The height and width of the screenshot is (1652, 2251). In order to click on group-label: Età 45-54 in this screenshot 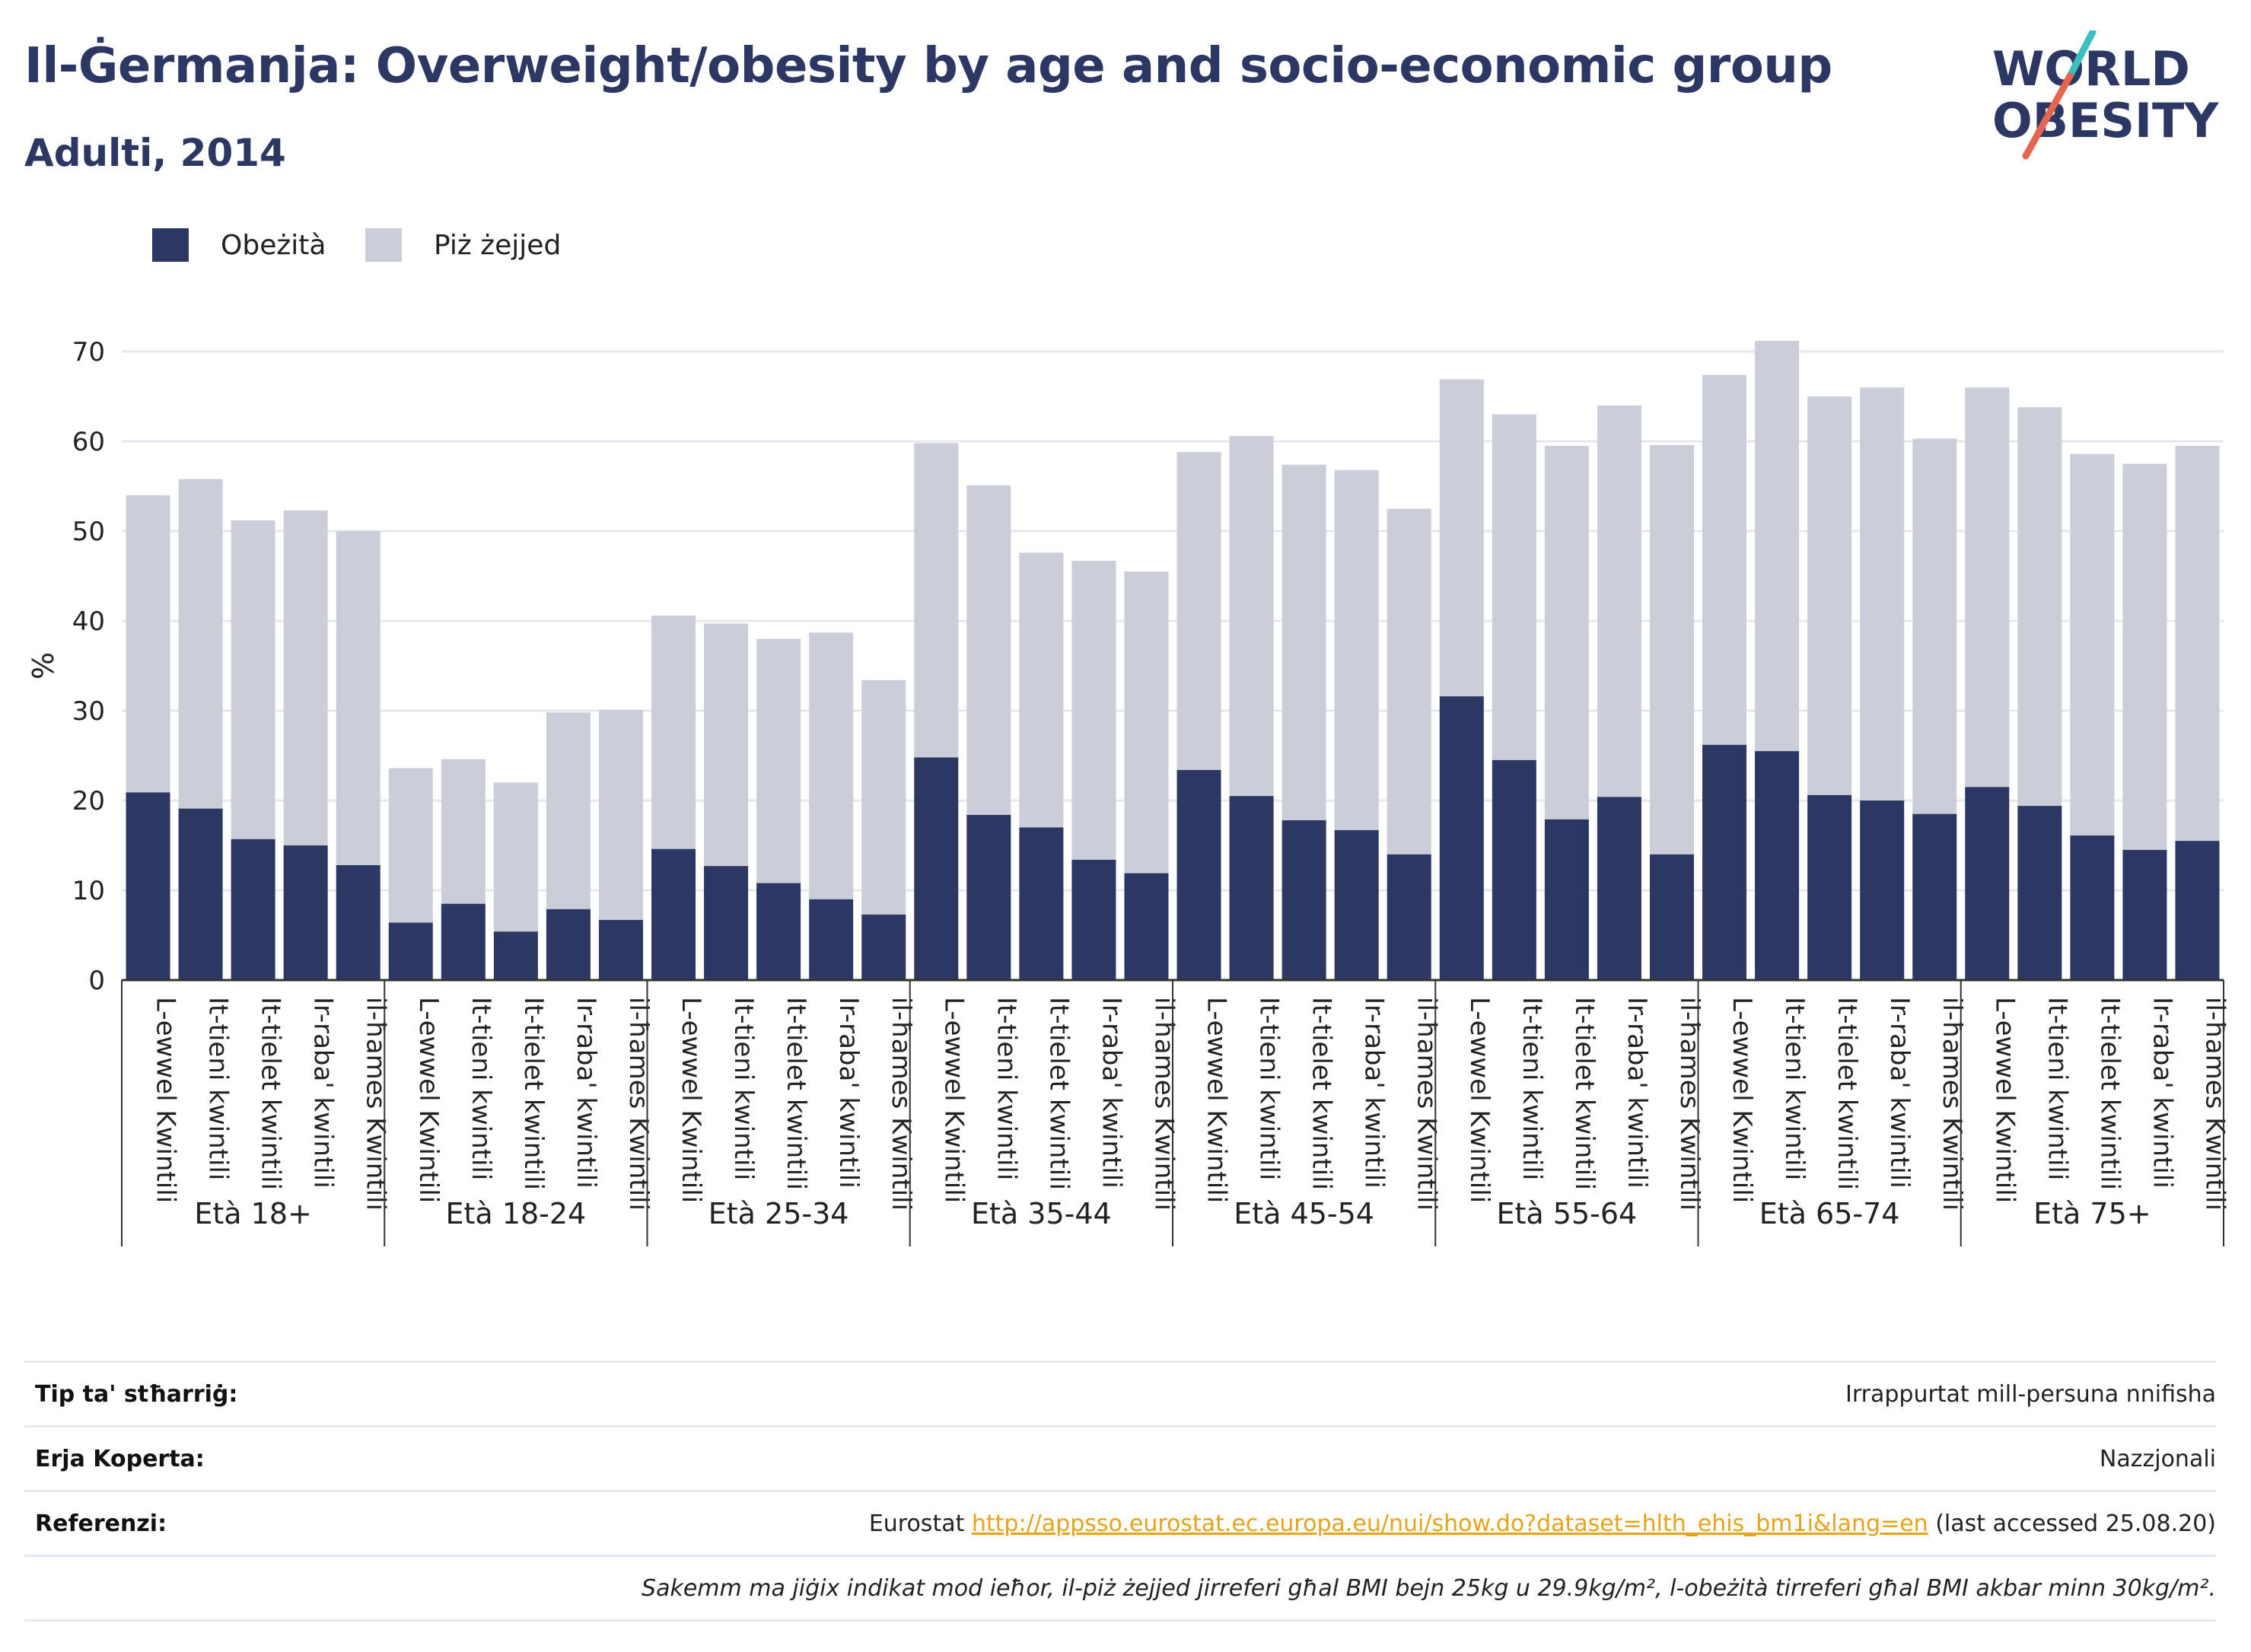, I will do `click(1304, 1213)`.